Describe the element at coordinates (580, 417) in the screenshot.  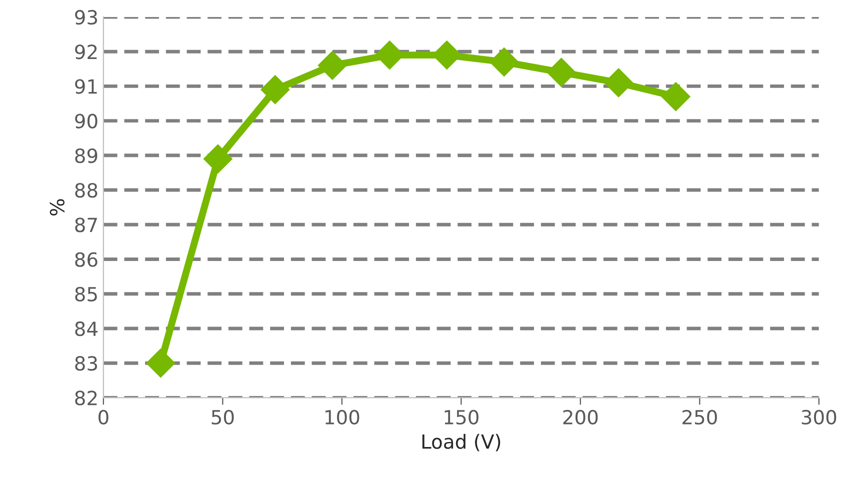
I see `x-tick-label: 200` at that location.